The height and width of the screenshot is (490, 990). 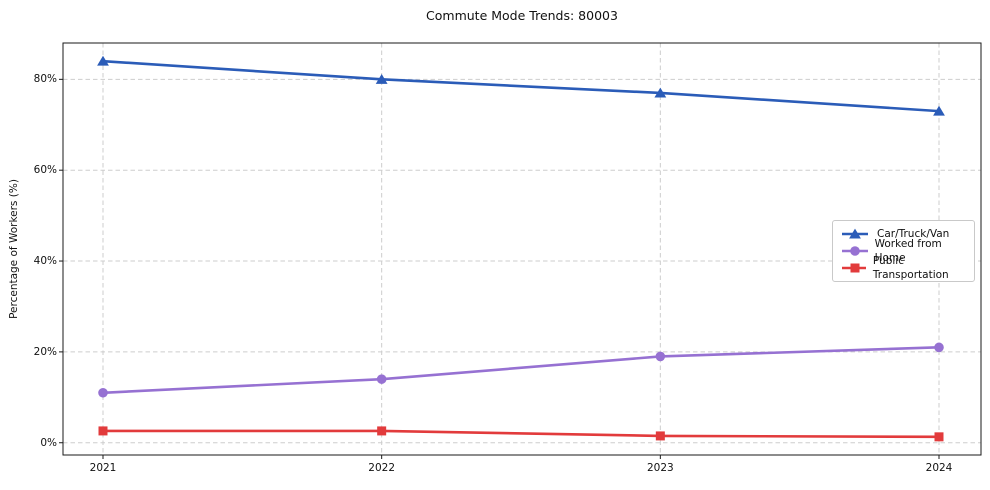 What do you see at coordinates (908, 251) in the screenshot?
I see `legend-label: Worked from Home` at bounding box center [908, 251].